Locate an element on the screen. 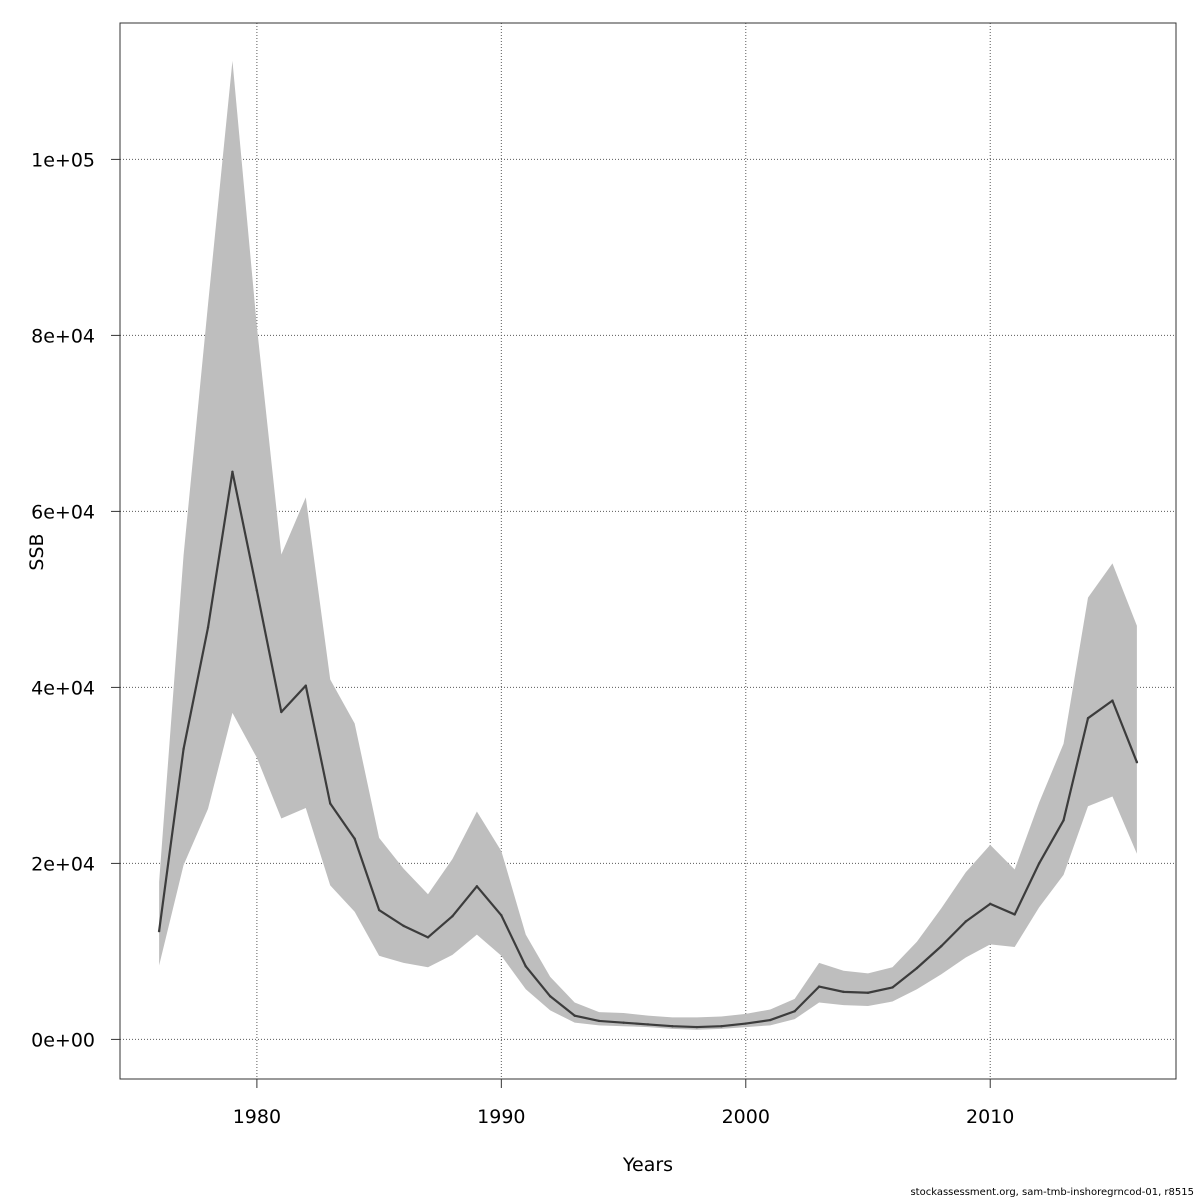  y-axis: 0e+00 2e+04 4e+04 6e+04 8e+04 1e+05 is located at coordinates (75, 600).